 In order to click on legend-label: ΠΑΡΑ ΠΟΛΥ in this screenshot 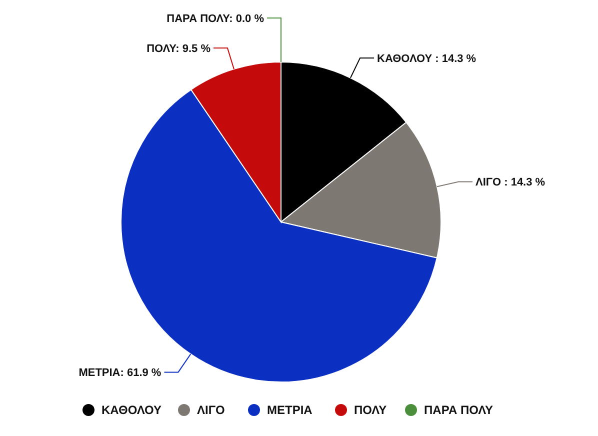, I will do `click(459, 410)`.